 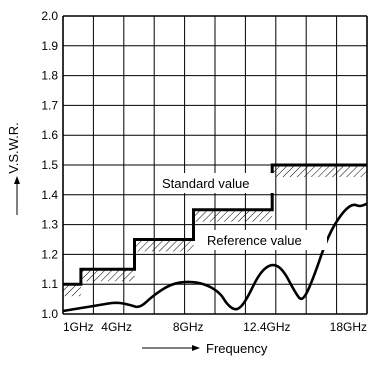 I want to click on y-tick-label: 2.0, so click(x=49, y=16).